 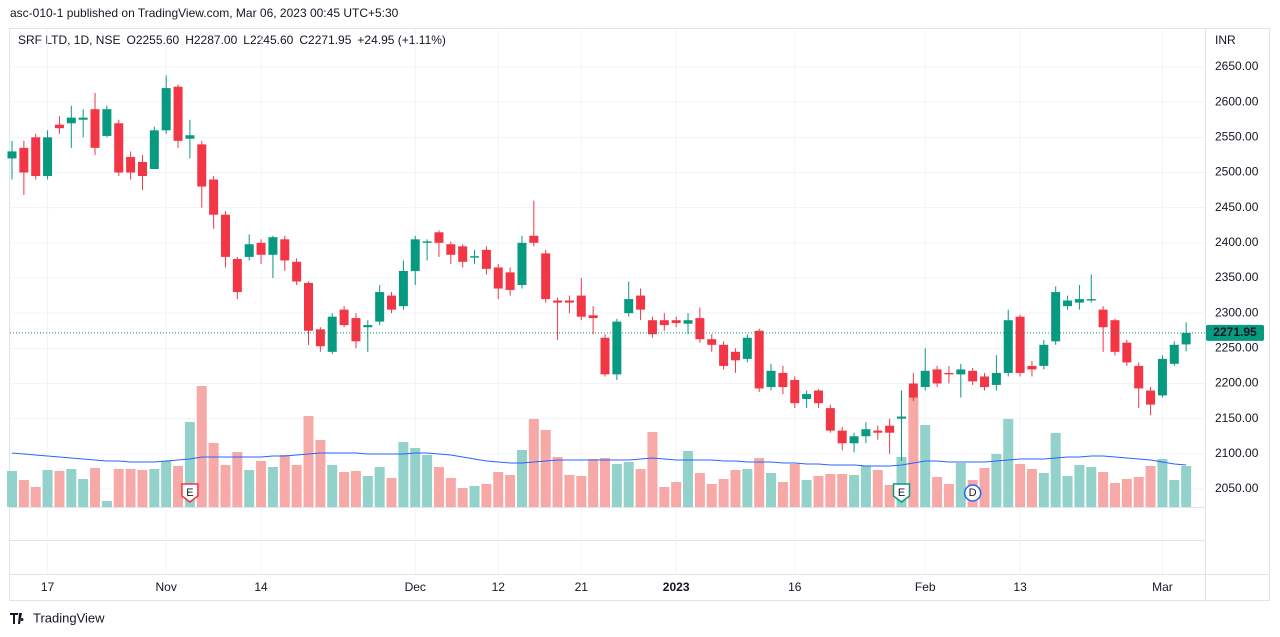 What do you see at coordinates (1237, 453) in the screenshot?
I see `y-tick-label: 2100.00` at bounding box center [1237, 453].